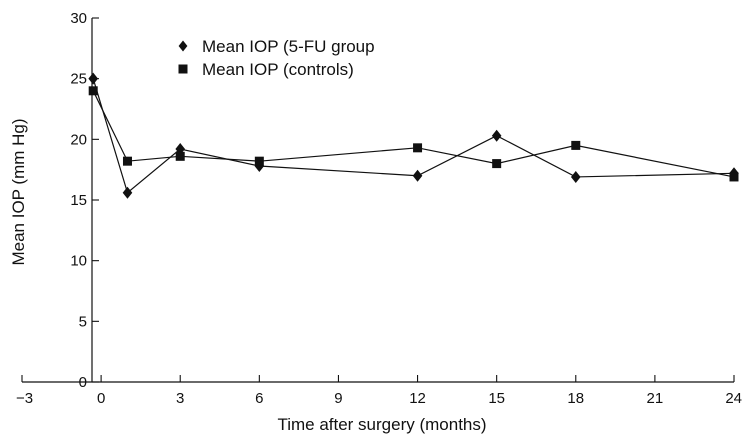  I want to click on legend-label: Mean IOP (5-FU group, so click(288, 46).